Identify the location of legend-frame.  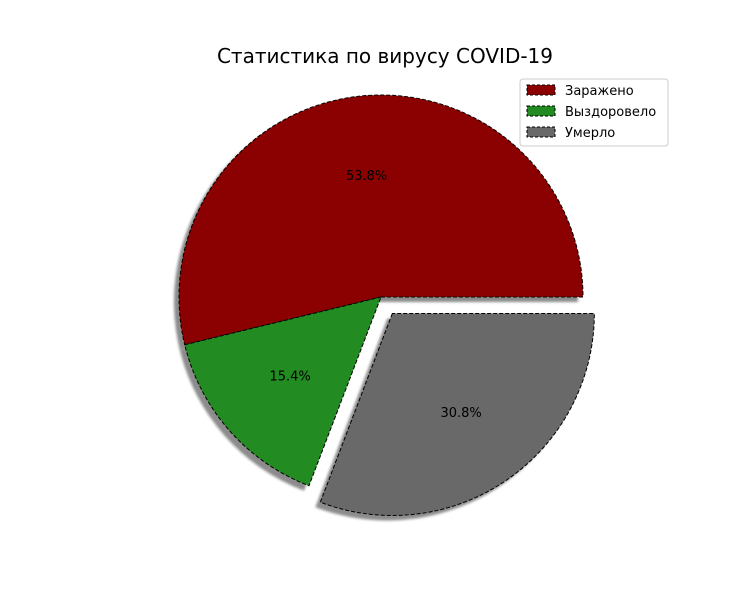
(594, 112).